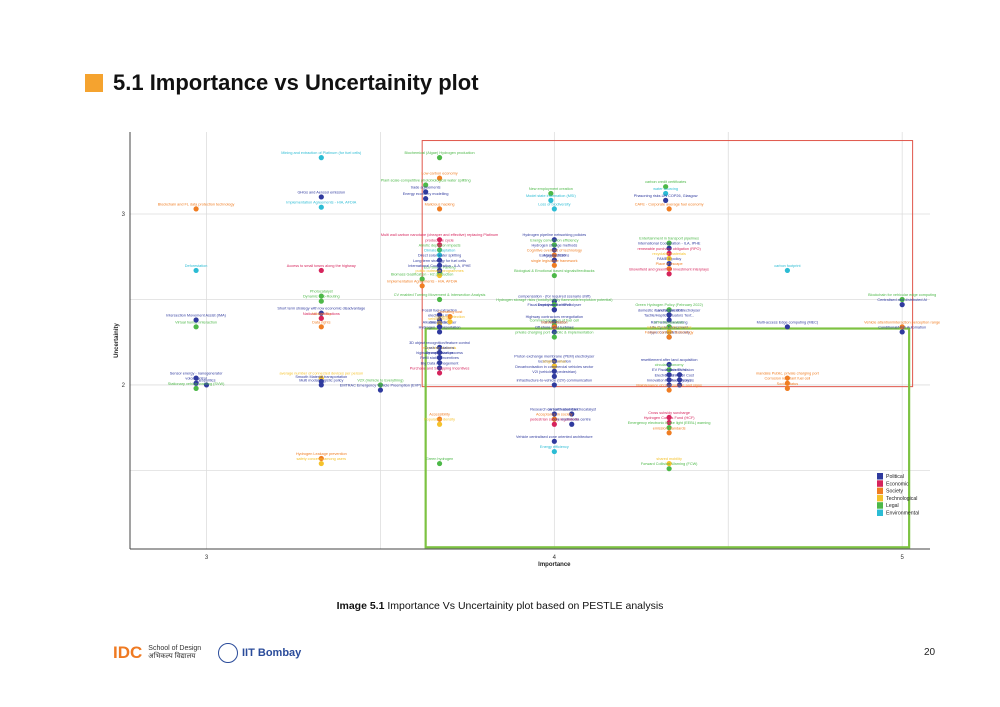  I want to click on data-label: Electrolyser Cost, so click(680, 375).